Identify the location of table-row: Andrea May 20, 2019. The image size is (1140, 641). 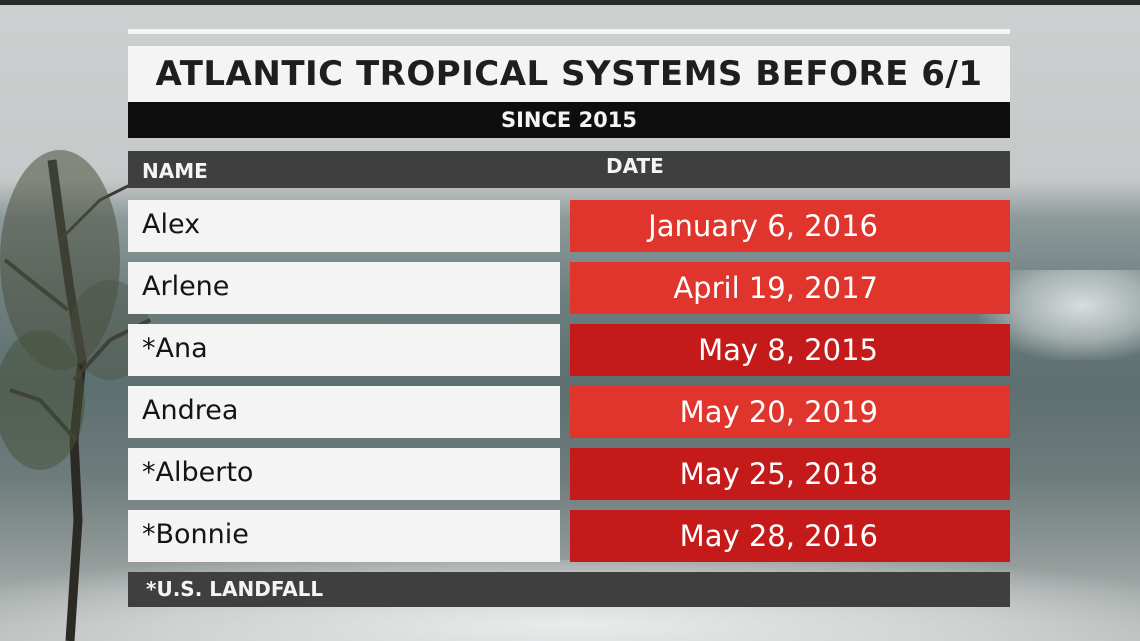
(569, 412).